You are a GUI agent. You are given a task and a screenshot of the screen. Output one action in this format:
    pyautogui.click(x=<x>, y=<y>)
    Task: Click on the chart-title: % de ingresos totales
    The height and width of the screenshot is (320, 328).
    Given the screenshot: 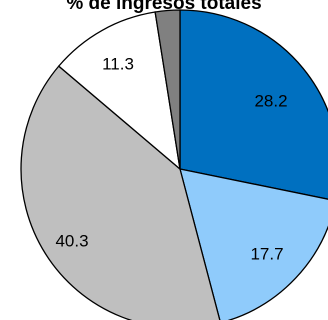 What is the action you would take?
    pyautogui.click(x=164, y=7)
    